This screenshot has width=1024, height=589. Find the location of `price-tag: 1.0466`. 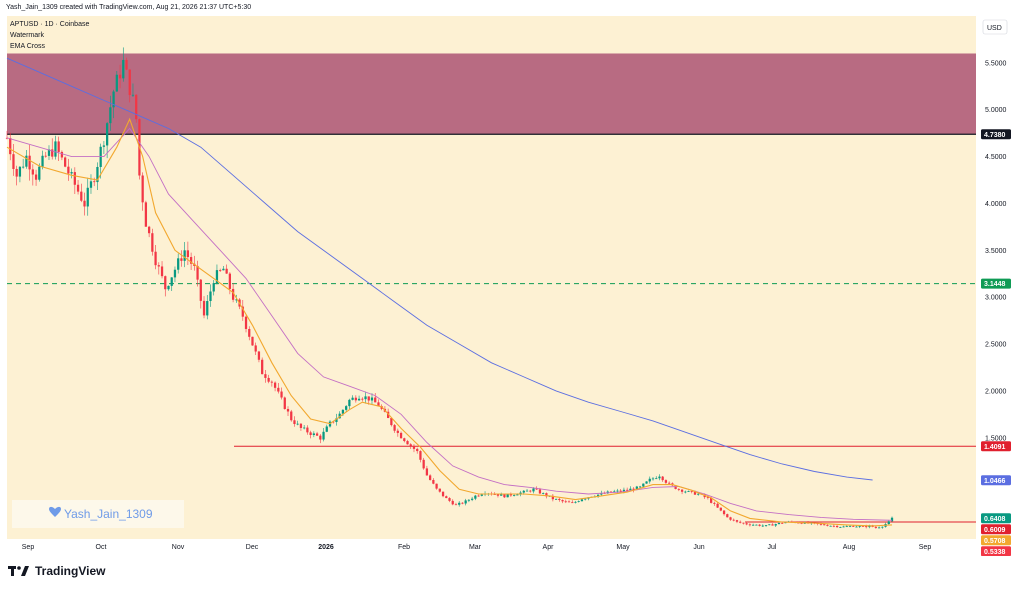

price-tag: 1.0466 is located at coordinates (996, 480).